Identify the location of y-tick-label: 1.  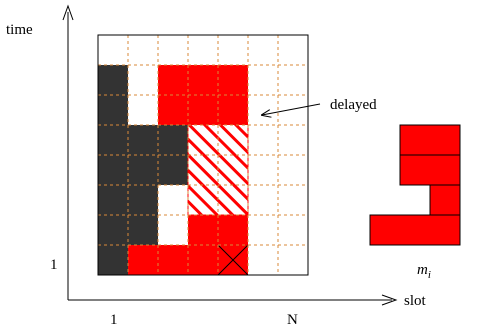
(54, 265).